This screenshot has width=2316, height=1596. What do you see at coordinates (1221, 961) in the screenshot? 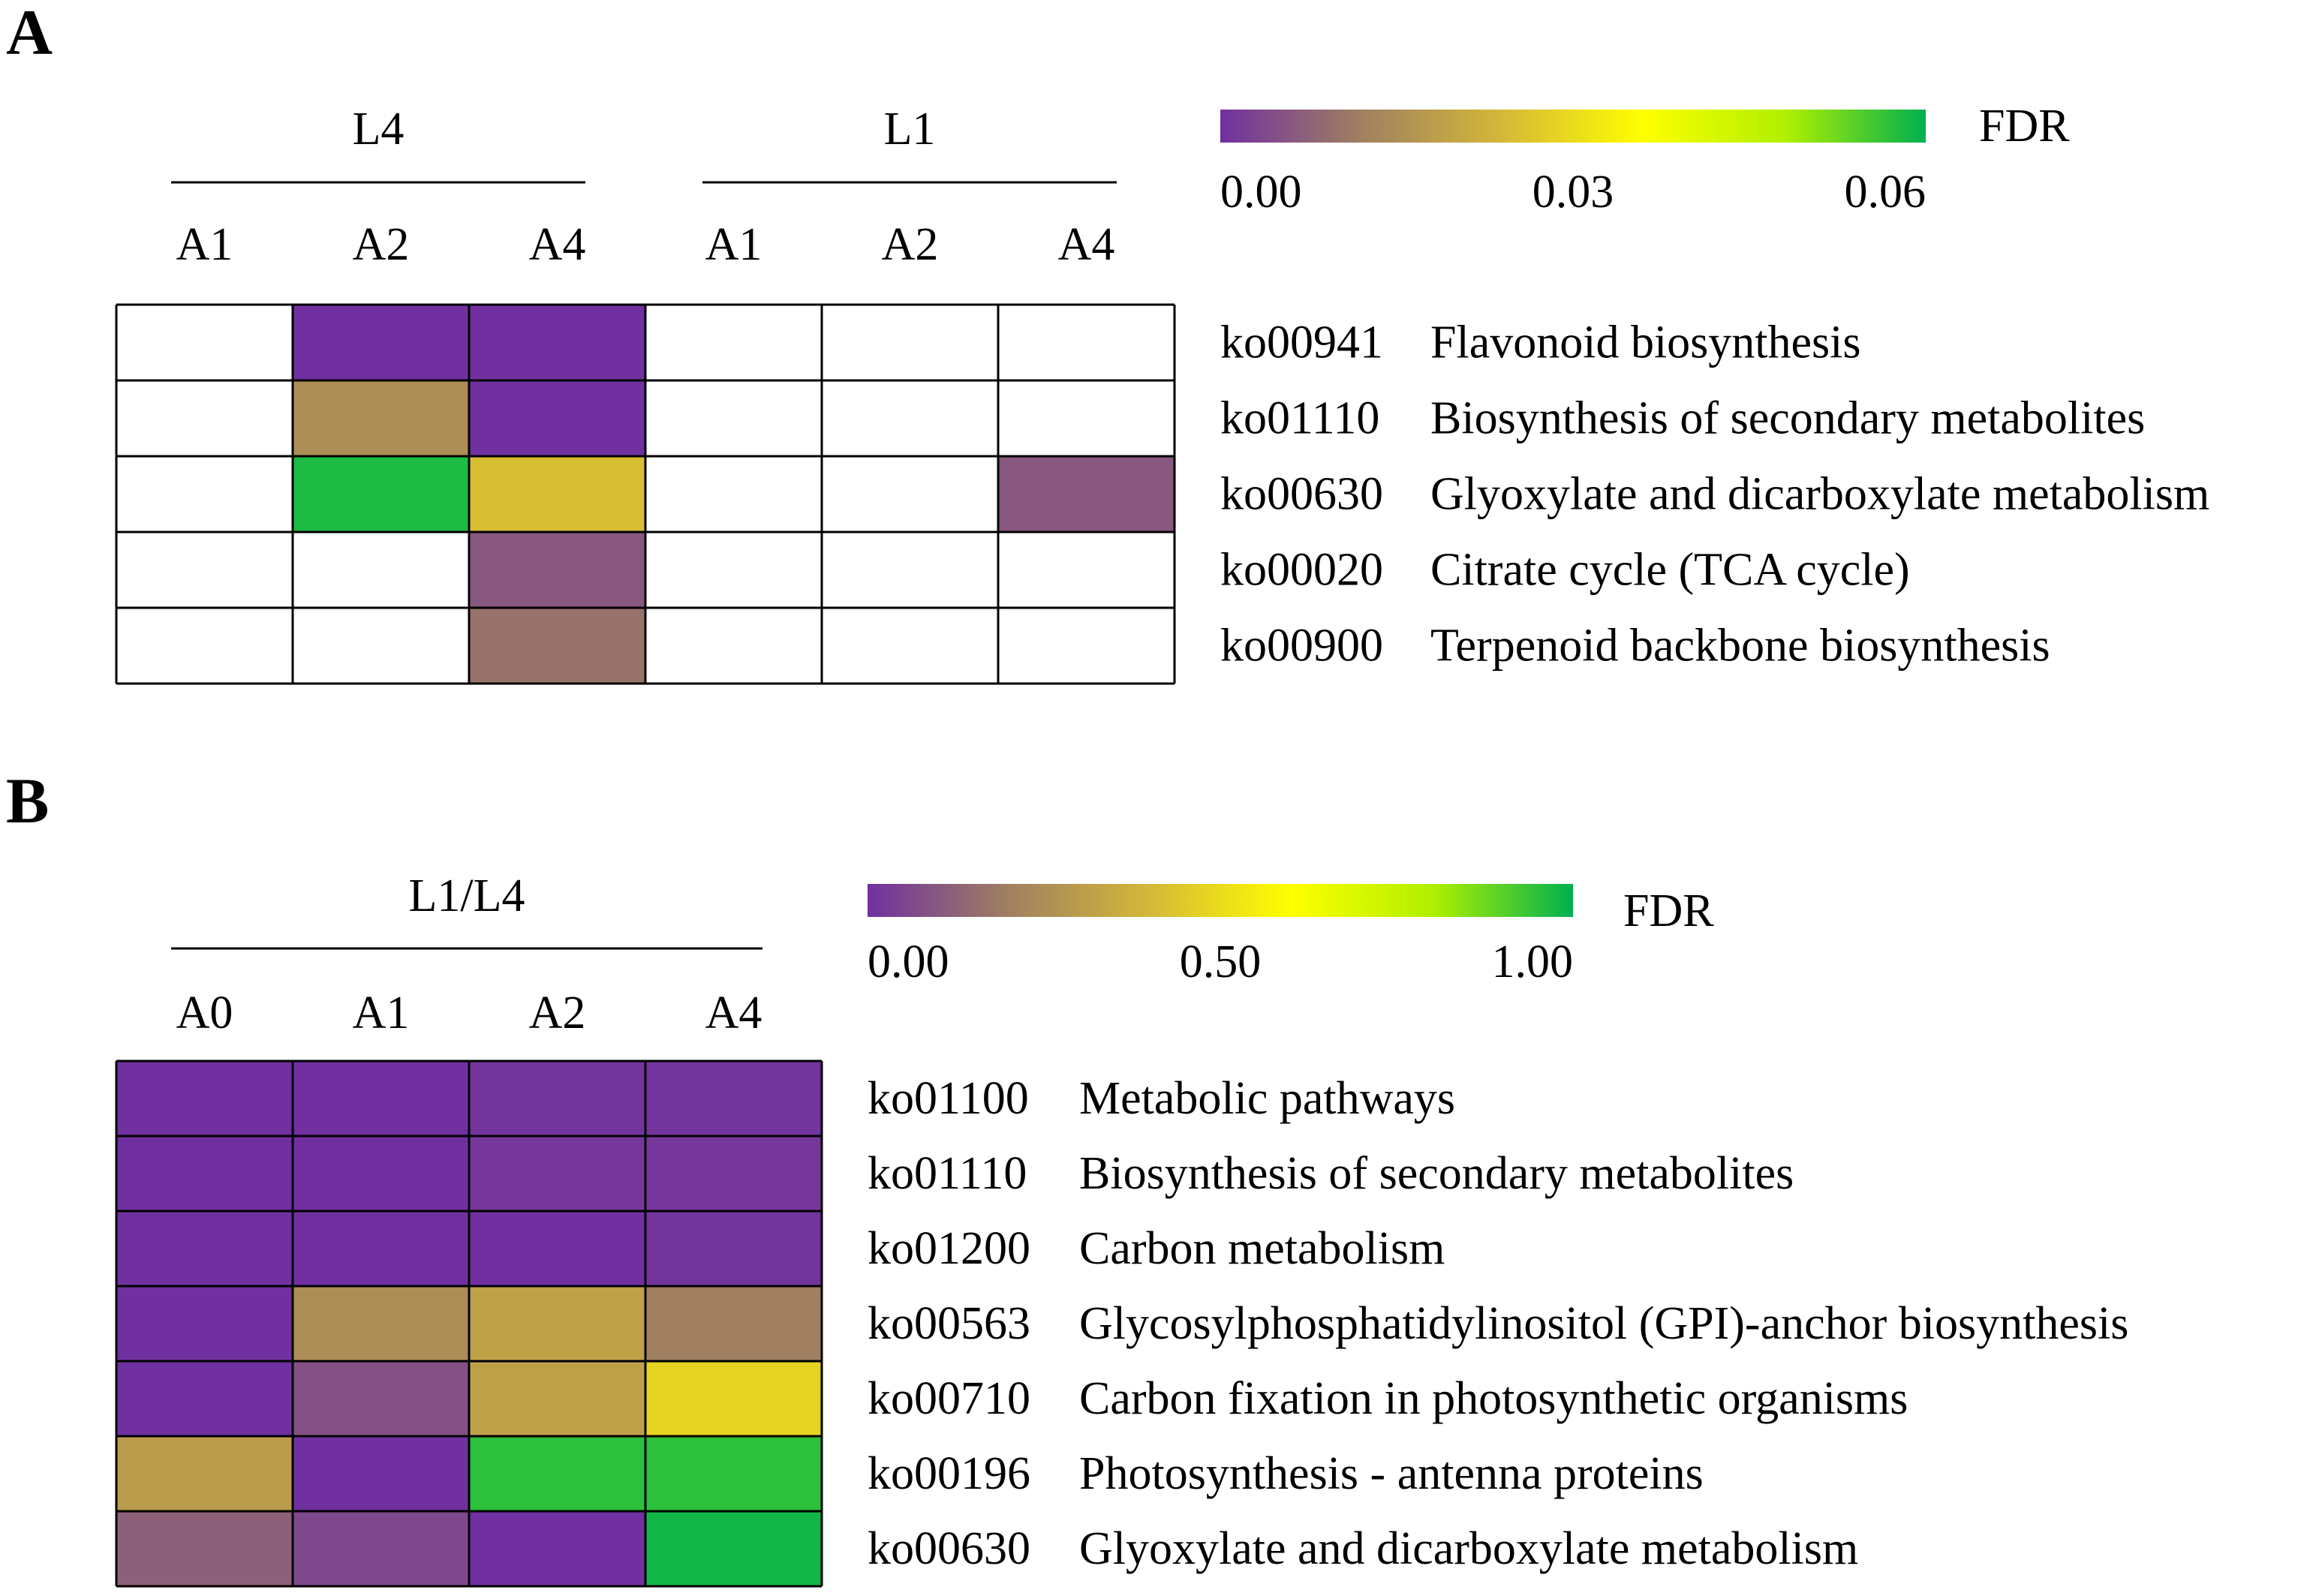
I see `colorbar-tick-label: 0.50` at bounding box center [1221, 961].